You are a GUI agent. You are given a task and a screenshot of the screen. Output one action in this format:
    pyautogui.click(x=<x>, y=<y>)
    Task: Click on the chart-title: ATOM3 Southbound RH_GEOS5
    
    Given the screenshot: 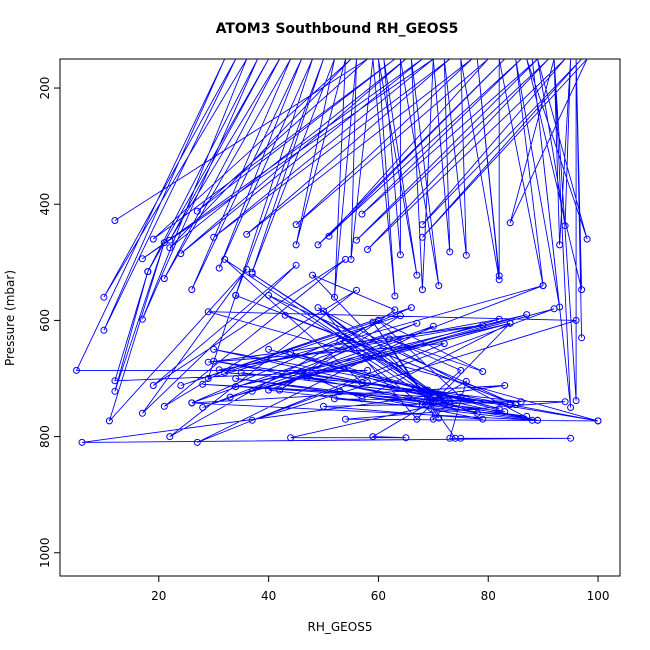 What is the action you would take?
    pyautogui.click(x=337, y=29)
    